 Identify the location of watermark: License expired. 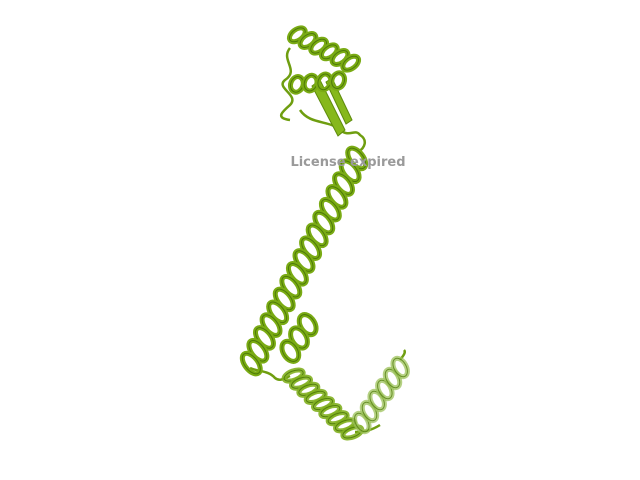
(347, 162).